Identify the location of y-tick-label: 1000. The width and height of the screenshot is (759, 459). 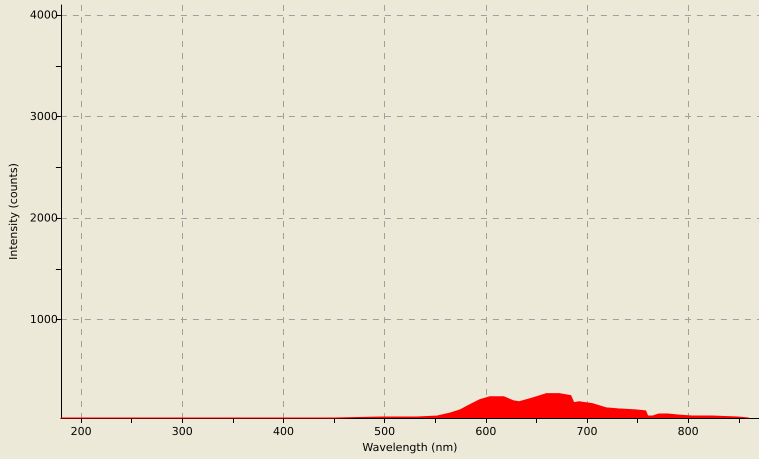
(44, 319).